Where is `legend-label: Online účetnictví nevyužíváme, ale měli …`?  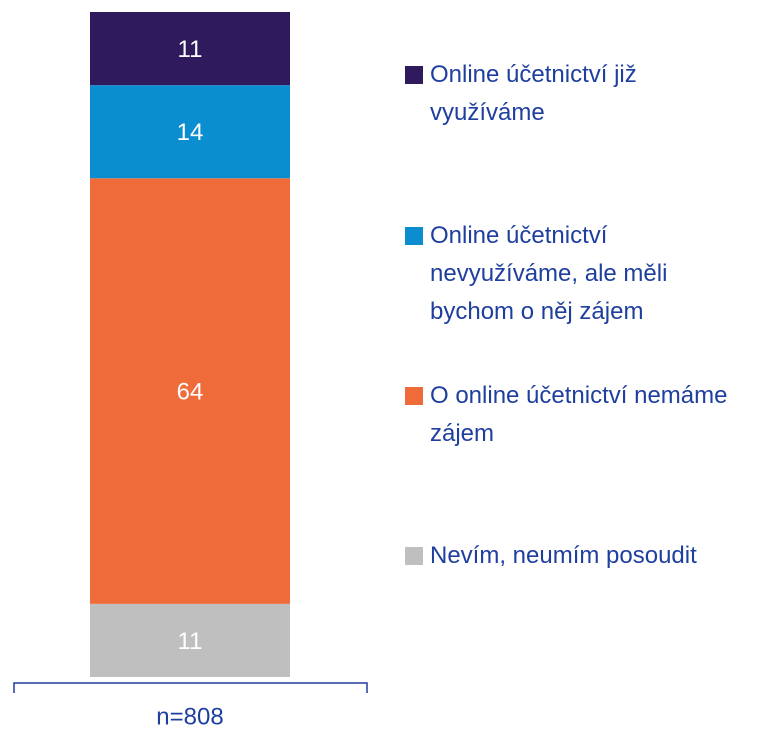 legend-label: Online účetnictví nevyužíváme, ale měli … is located at coordinates (549, 273).